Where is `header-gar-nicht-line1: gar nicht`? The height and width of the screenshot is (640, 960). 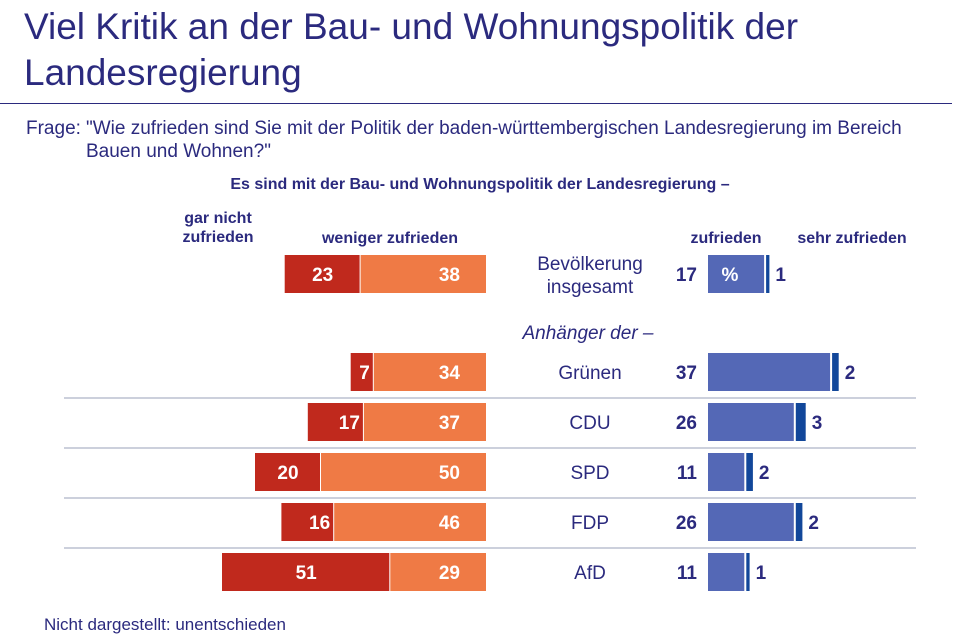
header-gar-nicht-line1: gar nicht is located at coordinates (218, 218).